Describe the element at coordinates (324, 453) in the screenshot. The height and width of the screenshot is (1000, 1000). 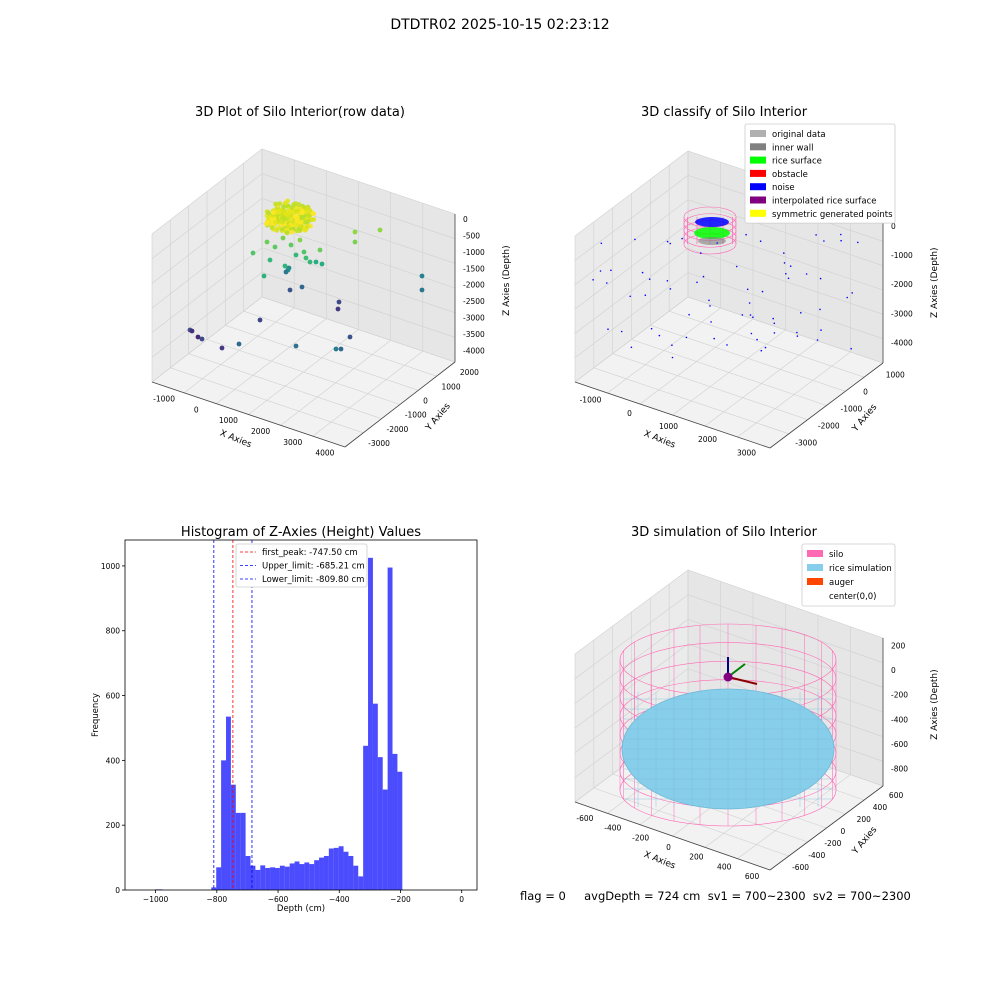
I see `x-tick-label: 4000` at that location.